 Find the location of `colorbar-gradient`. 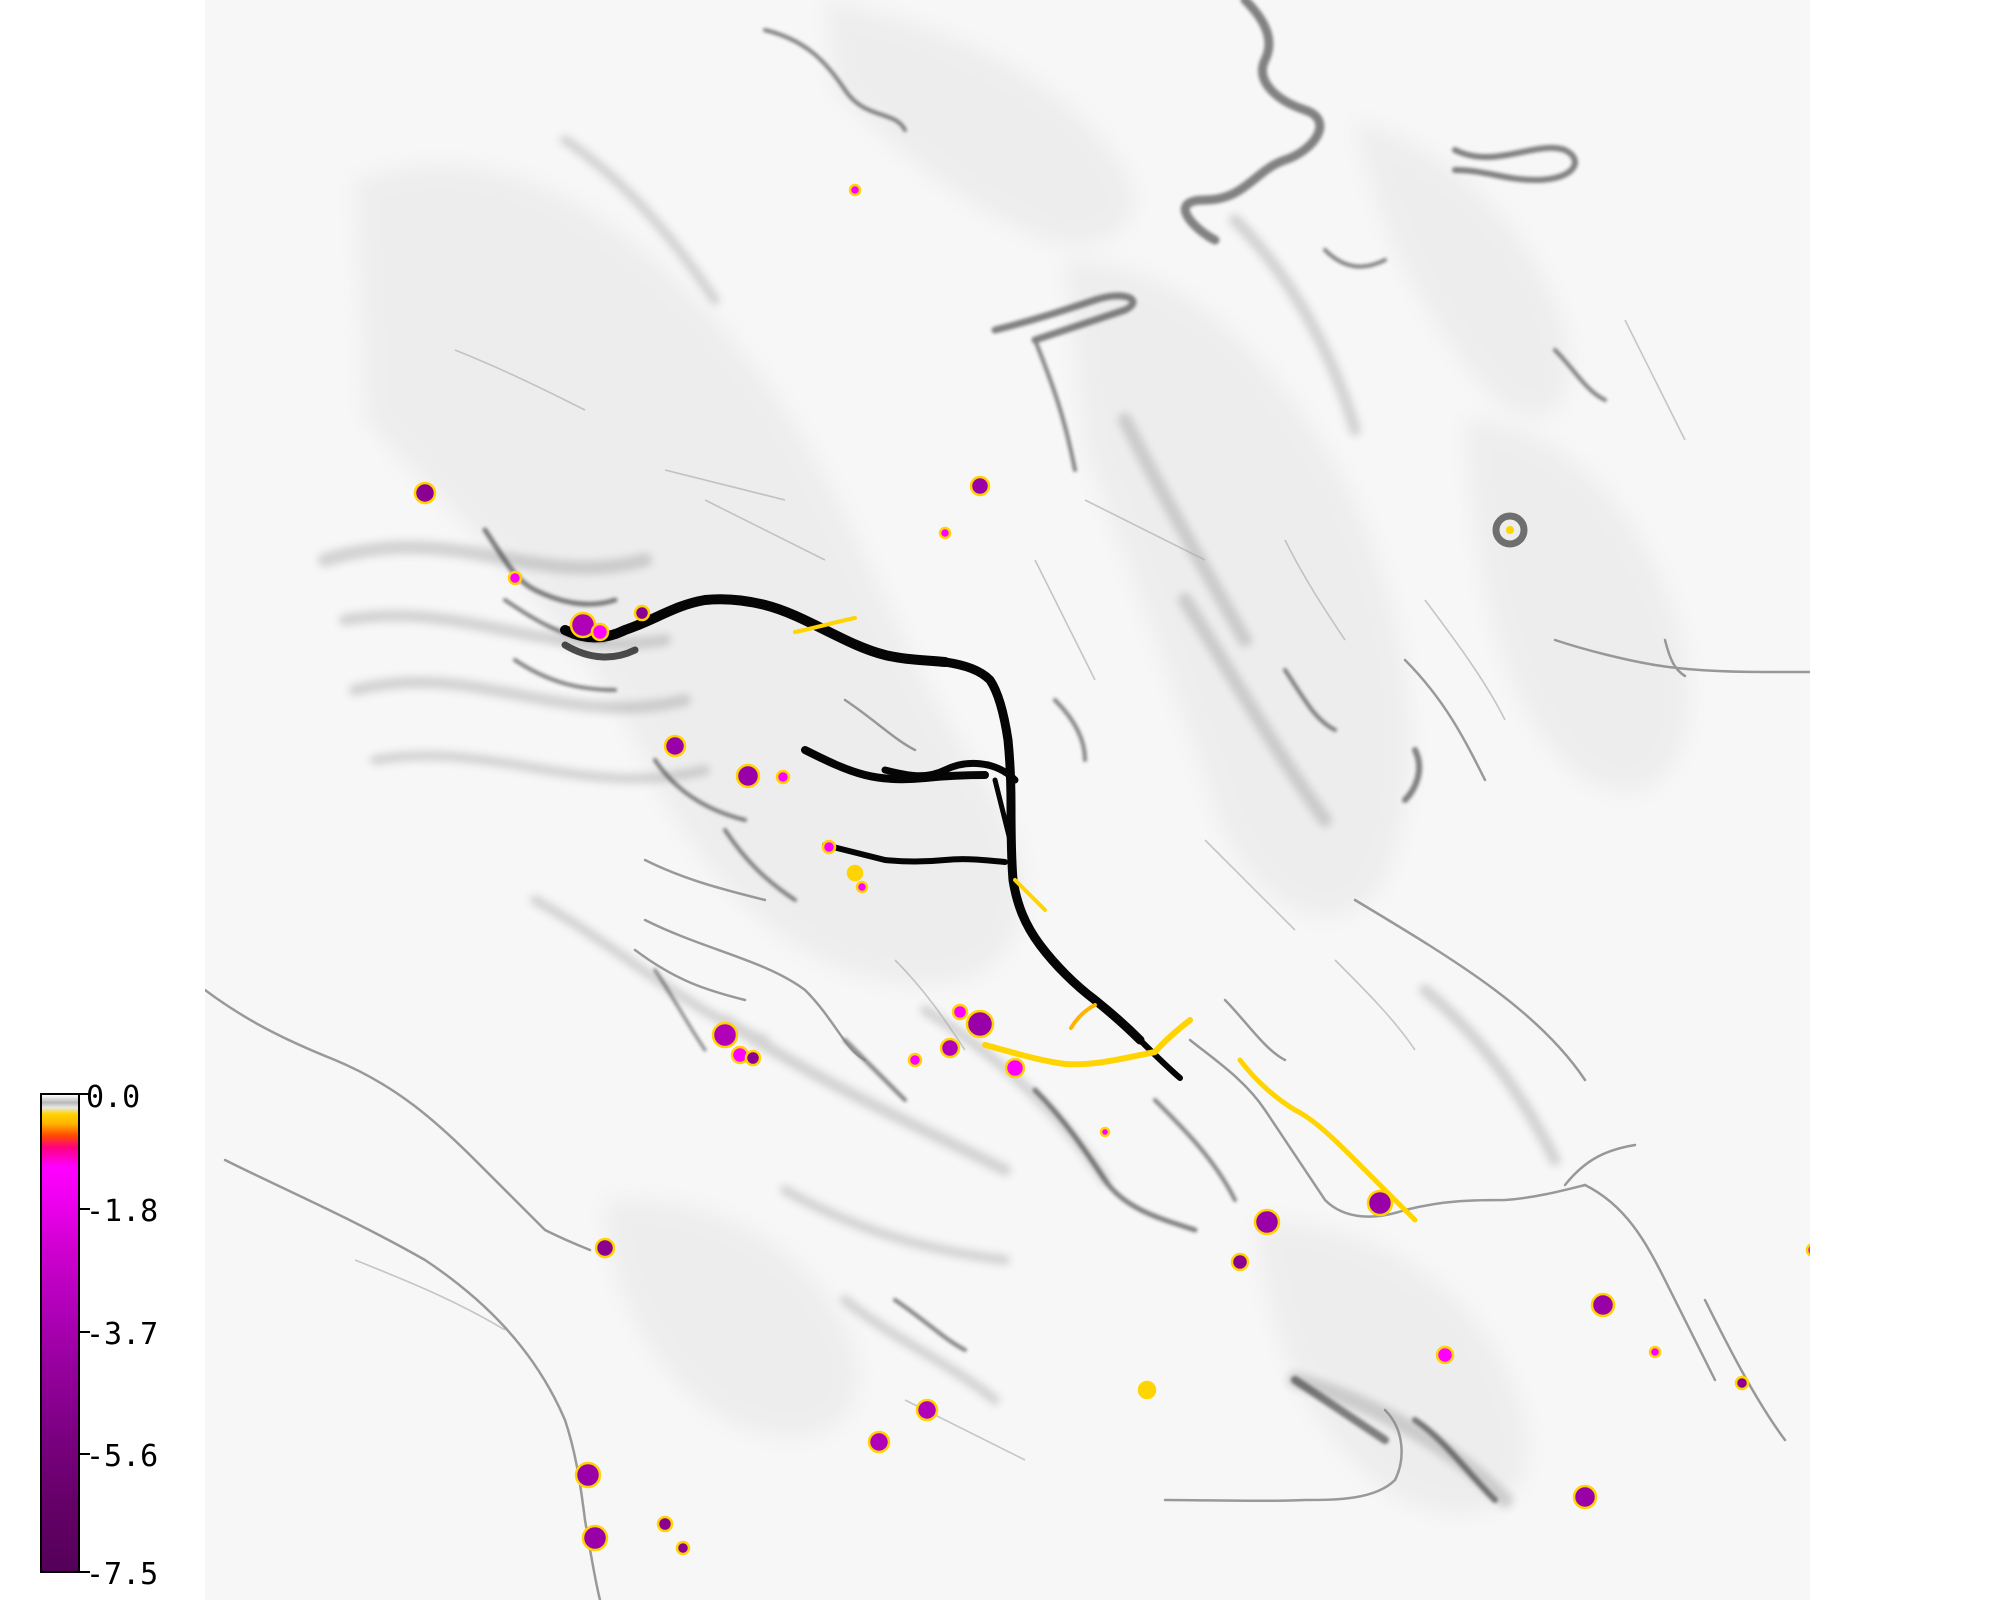

colorbar-gradient is located at coordinates (60, 1333).